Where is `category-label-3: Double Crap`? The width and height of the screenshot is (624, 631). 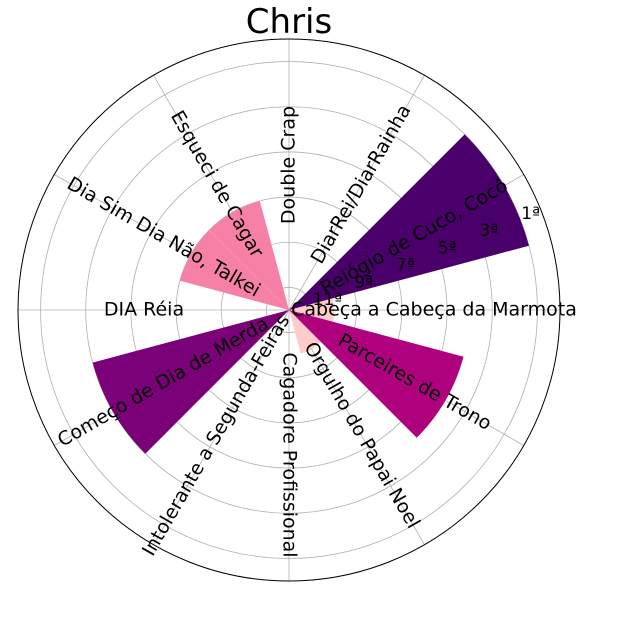
category-label-3: Double Crap is located at coordinates (289, 165).